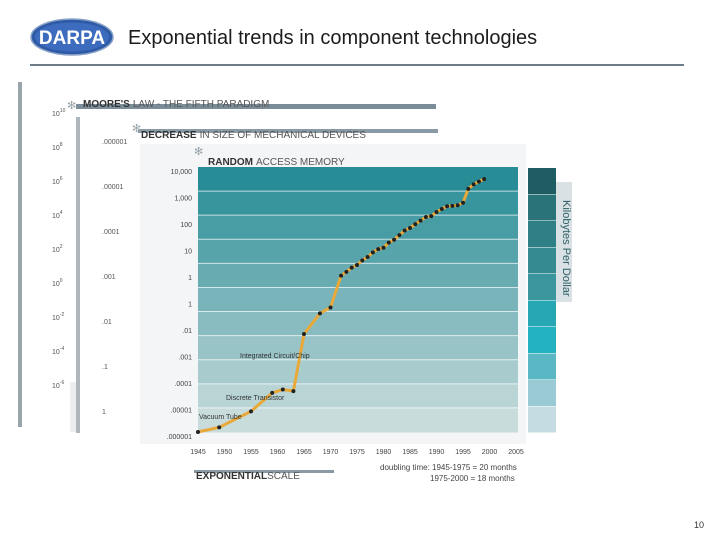 The height and width of the screenshot is (540, 720). I want to click on panel1-tick-label: 10⁴, so click(57, 215).